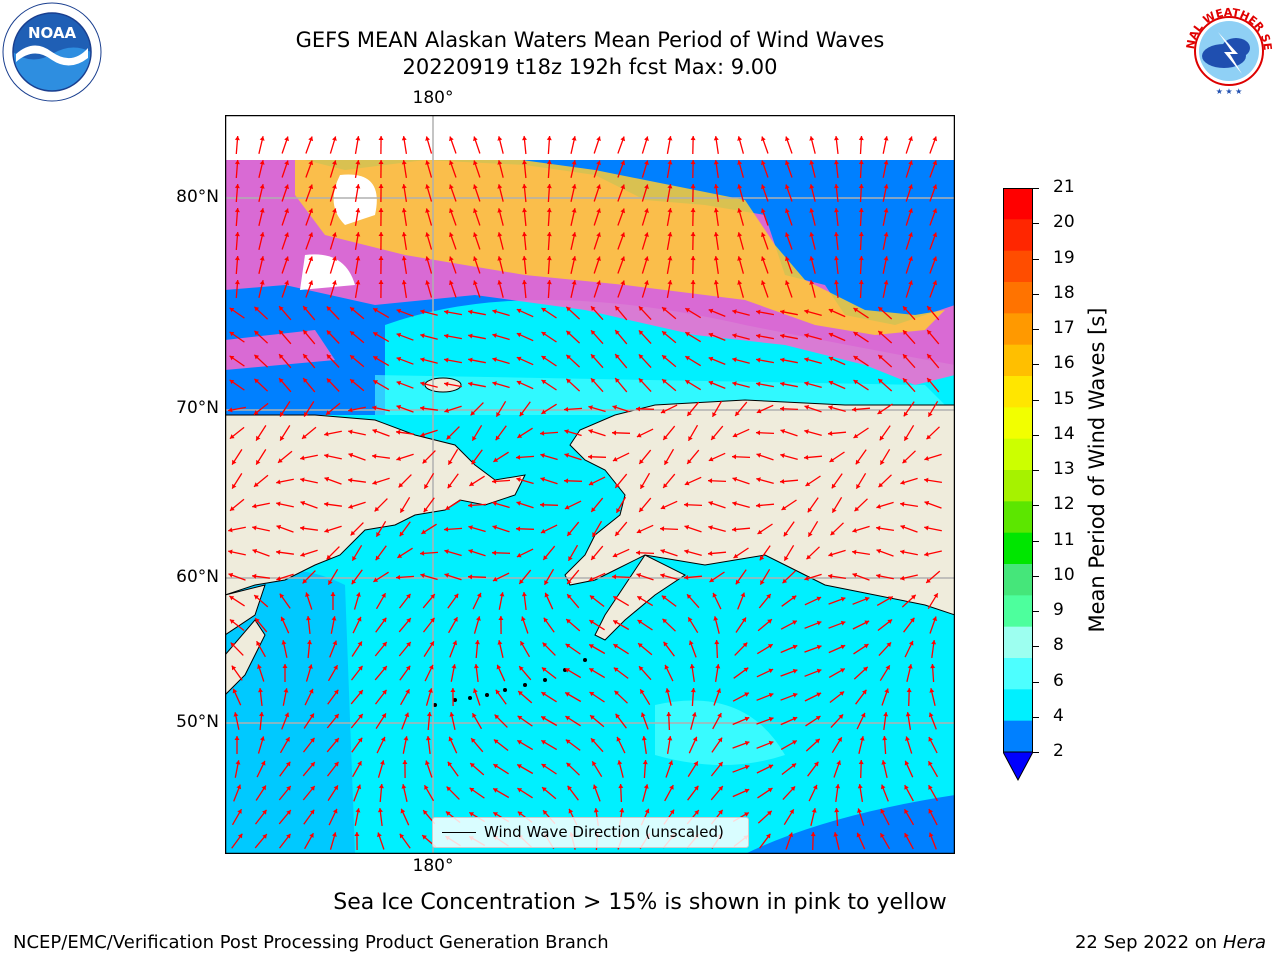 Image resolution: width=1280 pixels, height=960 pixels. What do you see at coordinates (433, 98) in the screenshot?
I see `lon-label-top: 180°` at bounding box center [433, 98].